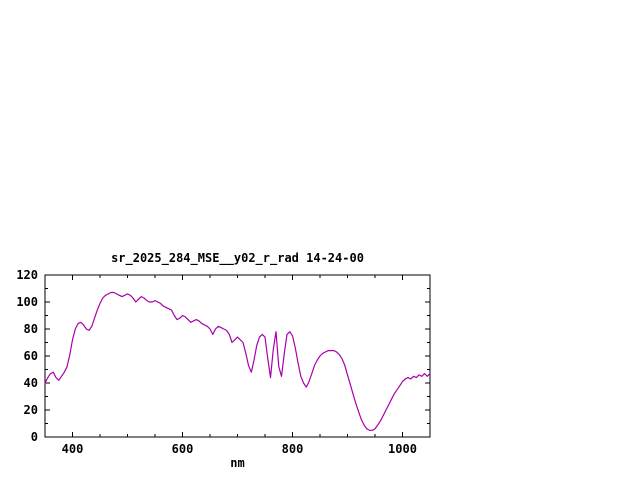 This screenshot has height=480, width=640. Describe the element at coordinates (27, 275) in the screenshot. I see `svg-text: 120` at that location.